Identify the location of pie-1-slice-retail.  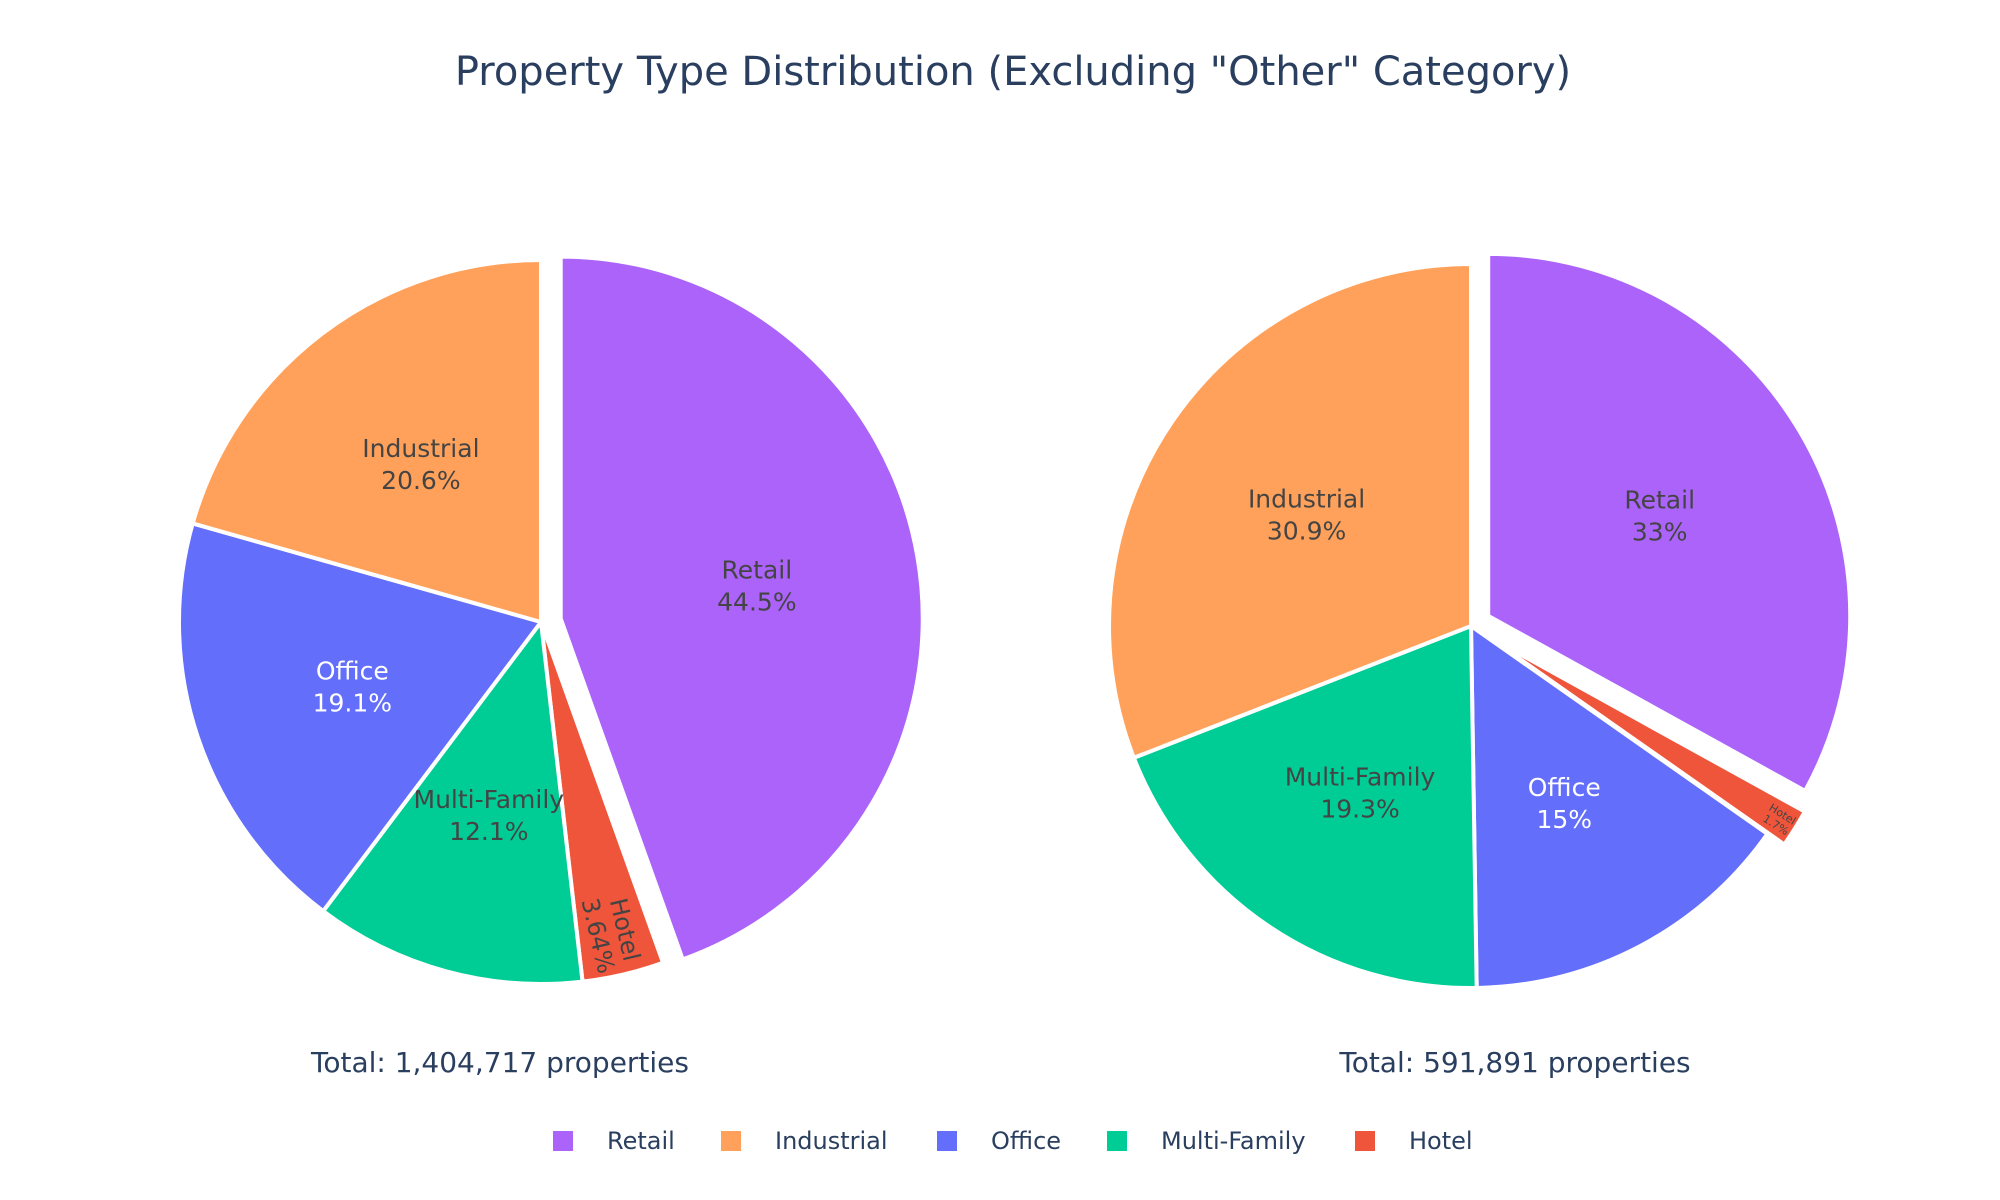
(741, 608).